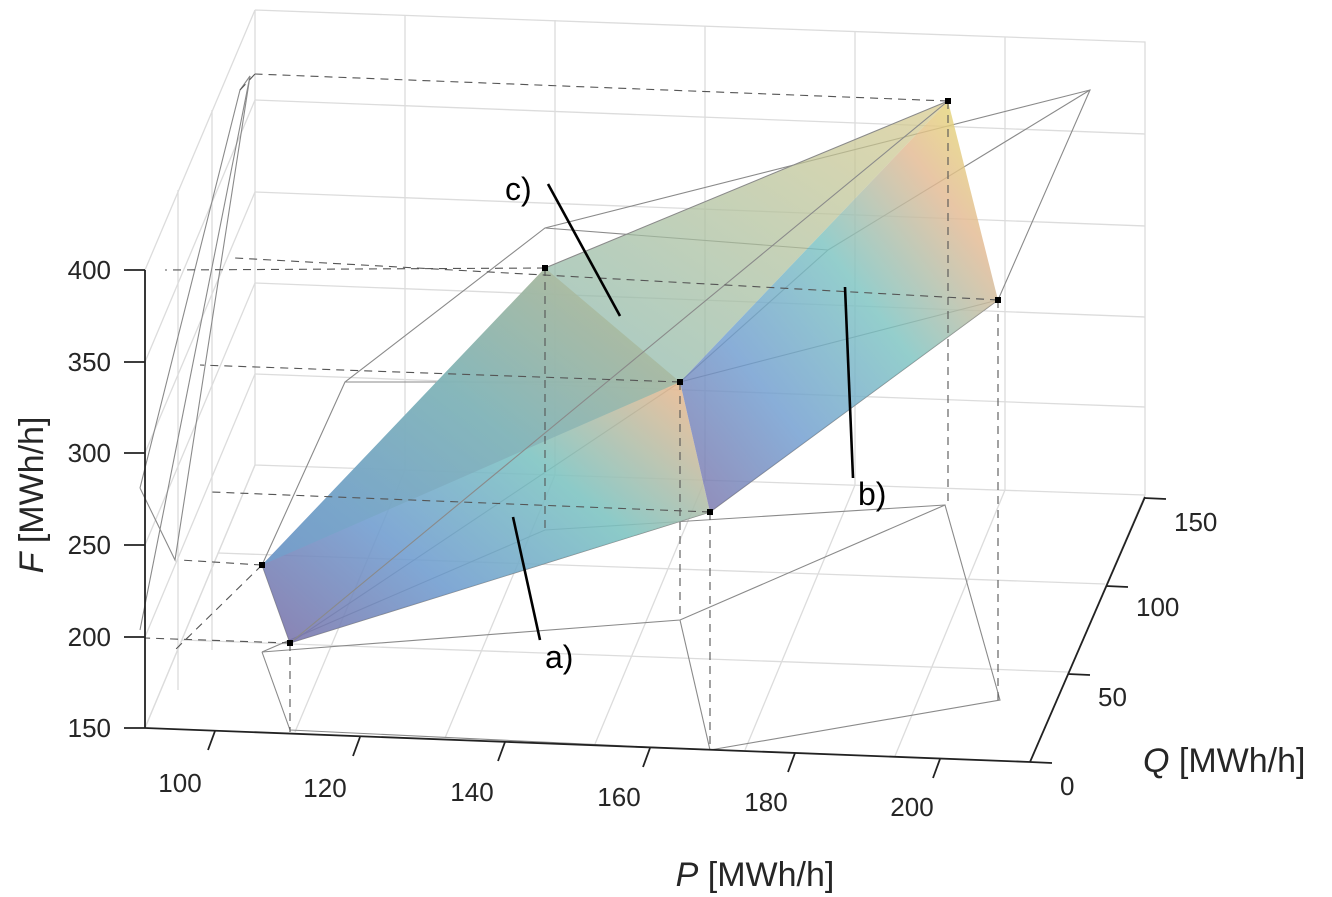 The height and width of the screenshot is (897, 1332). Describe the element at coordinates (526, 578) in the screenshot. I see `annotation-a-leader` at that location.